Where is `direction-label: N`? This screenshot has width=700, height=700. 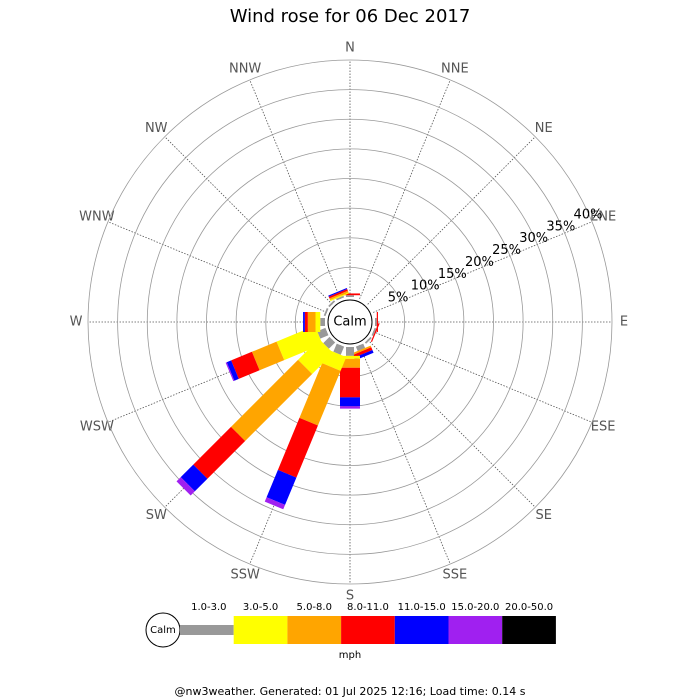
direction-label: N is located at coordinates (350, 48).